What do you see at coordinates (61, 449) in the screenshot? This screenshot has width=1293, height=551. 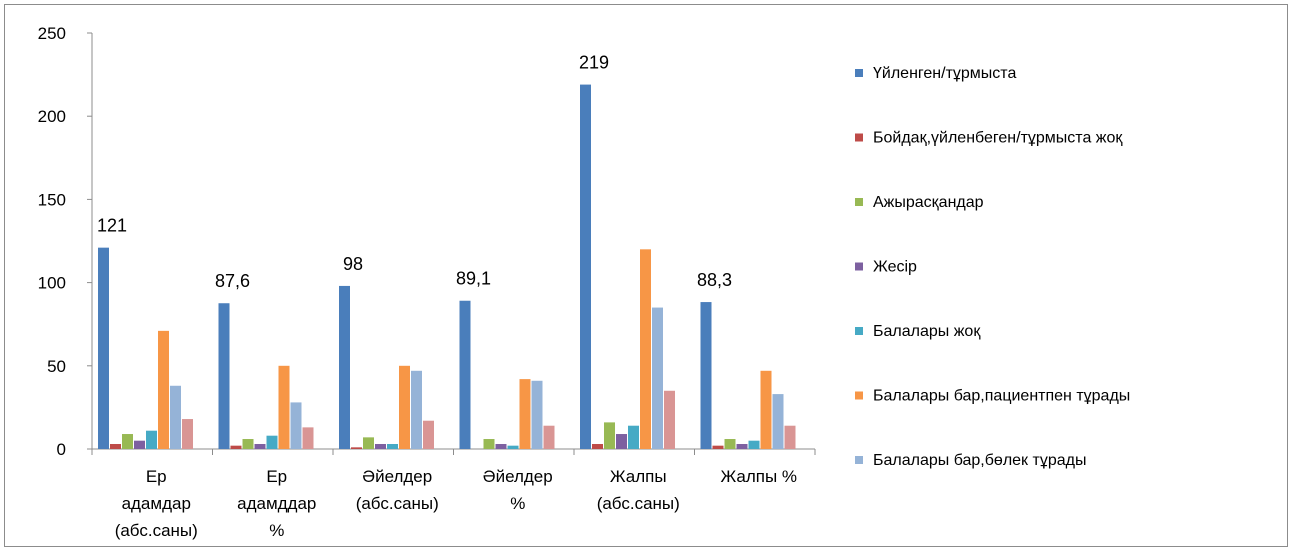 I see `y-tick-label: 0` at bounding box center [61, 449].